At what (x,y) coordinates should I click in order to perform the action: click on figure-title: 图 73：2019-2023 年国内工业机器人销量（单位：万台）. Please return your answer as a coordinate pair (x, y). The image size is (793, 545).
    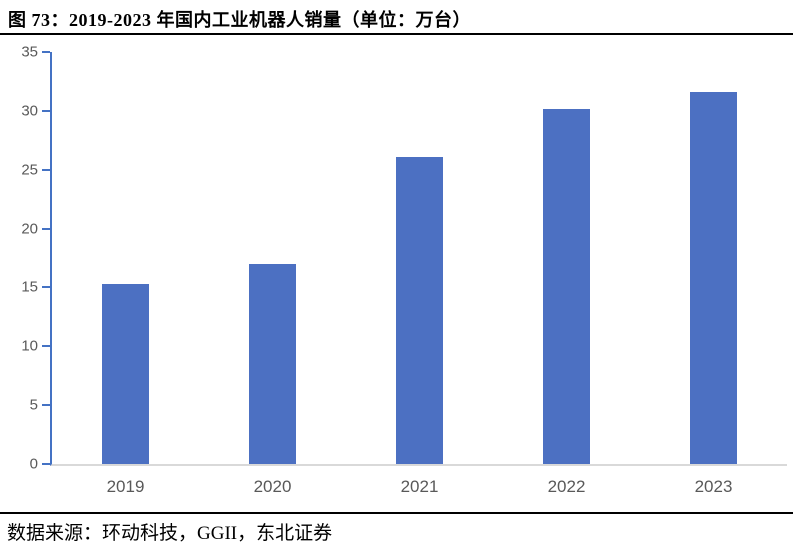
    Looking at the image, I should click on (239, 20).